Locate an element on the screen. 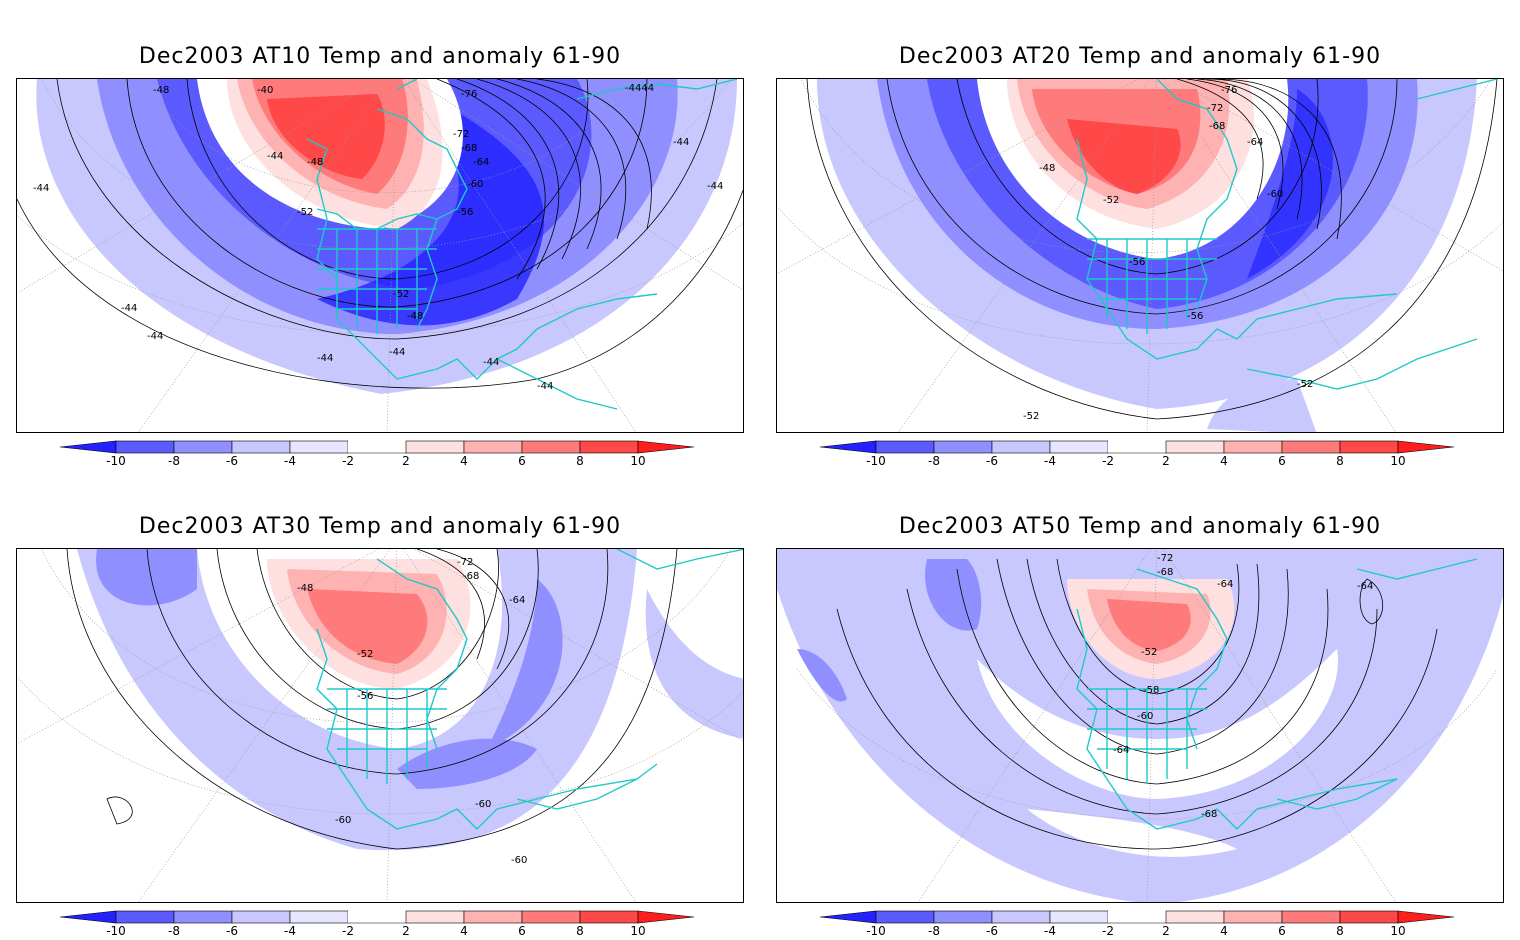 This screenshot has width=1520, height=940. colorbar-arrow-low is located at coordinates (848, 917).